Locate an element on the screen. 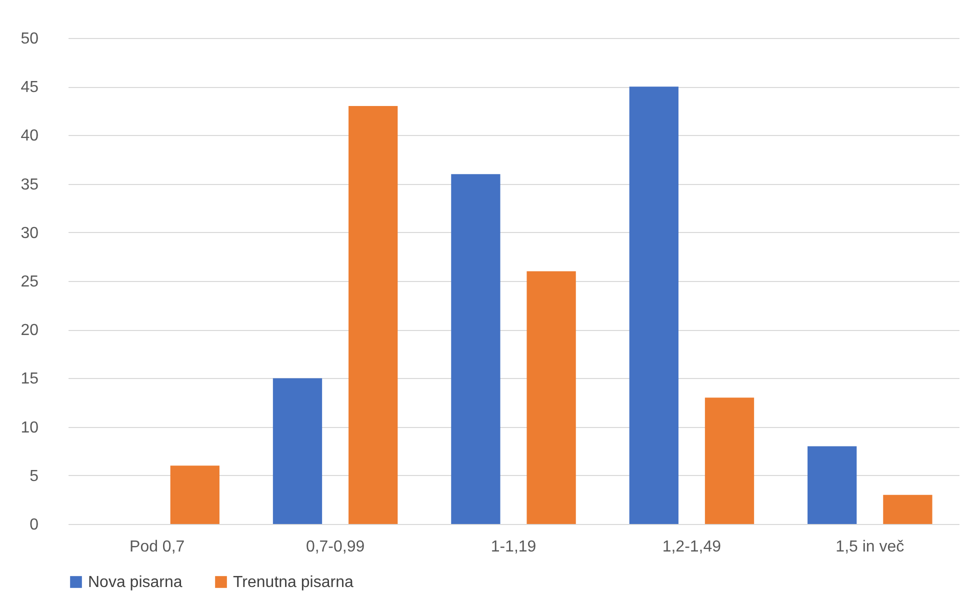 The width and height of the screenshot is (971, 602). y-tick-label: 10 is located at coordinates (29, 427).